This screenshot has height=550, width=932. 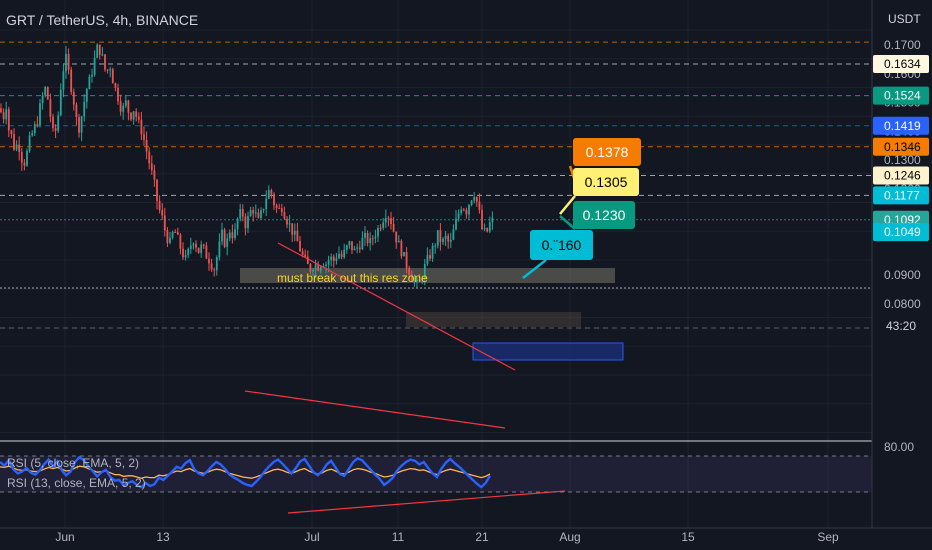 What do you see at coordinates (398, 537) in the screenshot?
I see `time-tick-label: 11` at bounding box center [398, 537].